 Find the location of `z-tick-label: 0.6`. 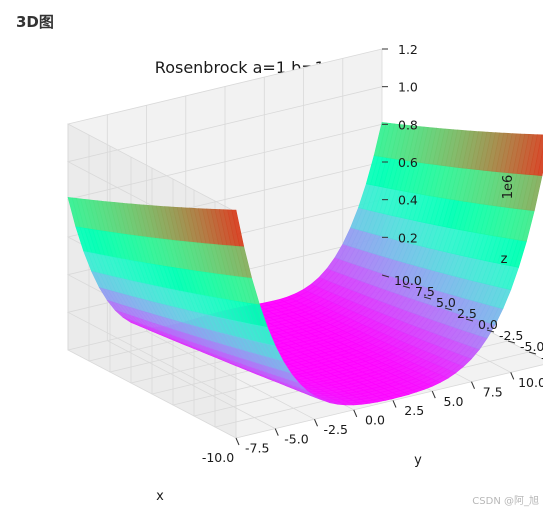

z-tick-label: 0.6 is located at coordinates (408, 162).